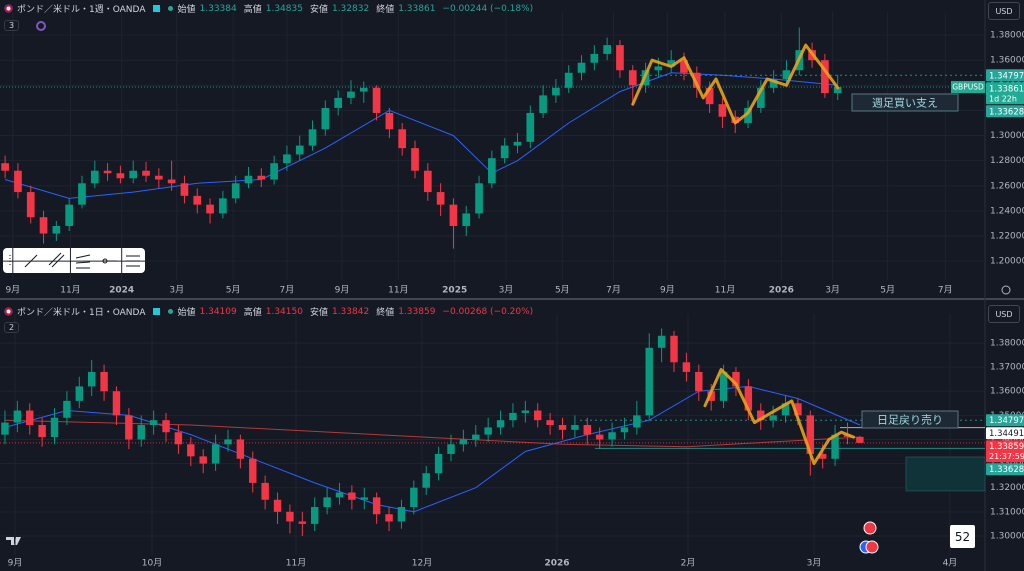 The height and width of the screenshot is (571, 1024). I want to click on y-tick-label: 1.36000, so click(1007, 61).